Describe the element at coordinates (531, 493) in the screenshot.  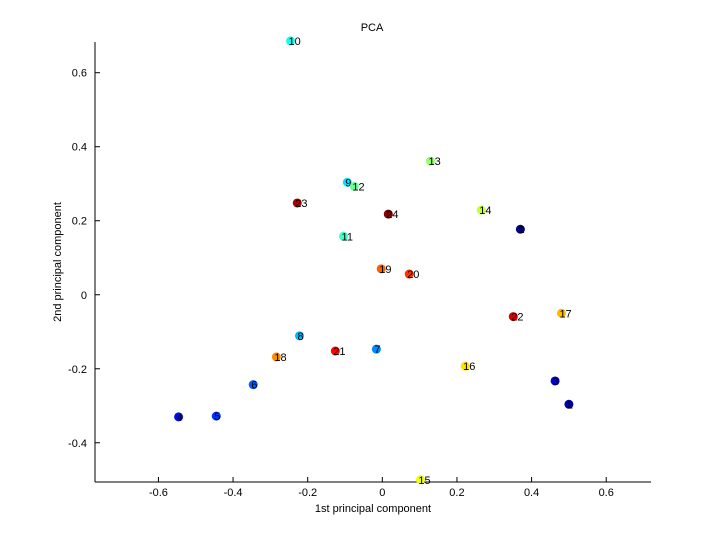
I see `x-tick-label: 0.4` at that location.